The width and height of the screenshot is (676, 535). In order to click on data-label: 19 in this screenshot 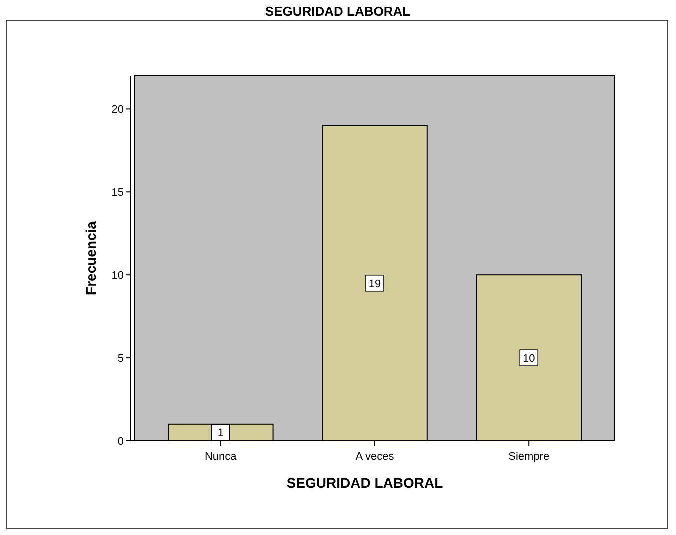, I will do `click(375, 284)`.